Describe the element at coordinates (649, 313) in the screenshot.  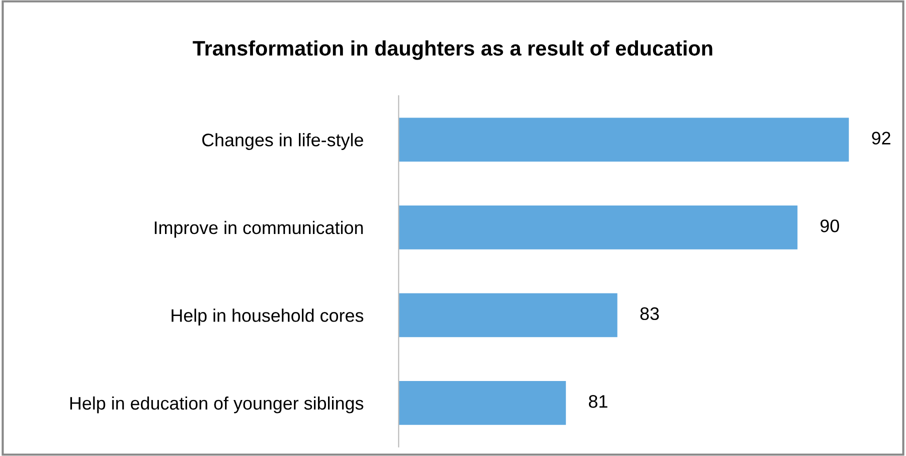
I see `data-label: 83` at that location.